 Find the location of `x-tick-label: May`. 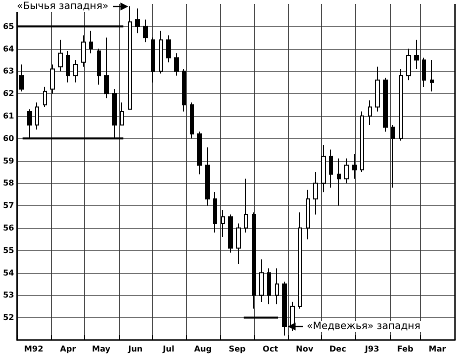

x-tick-label: May is located at coordinates (102, 349).